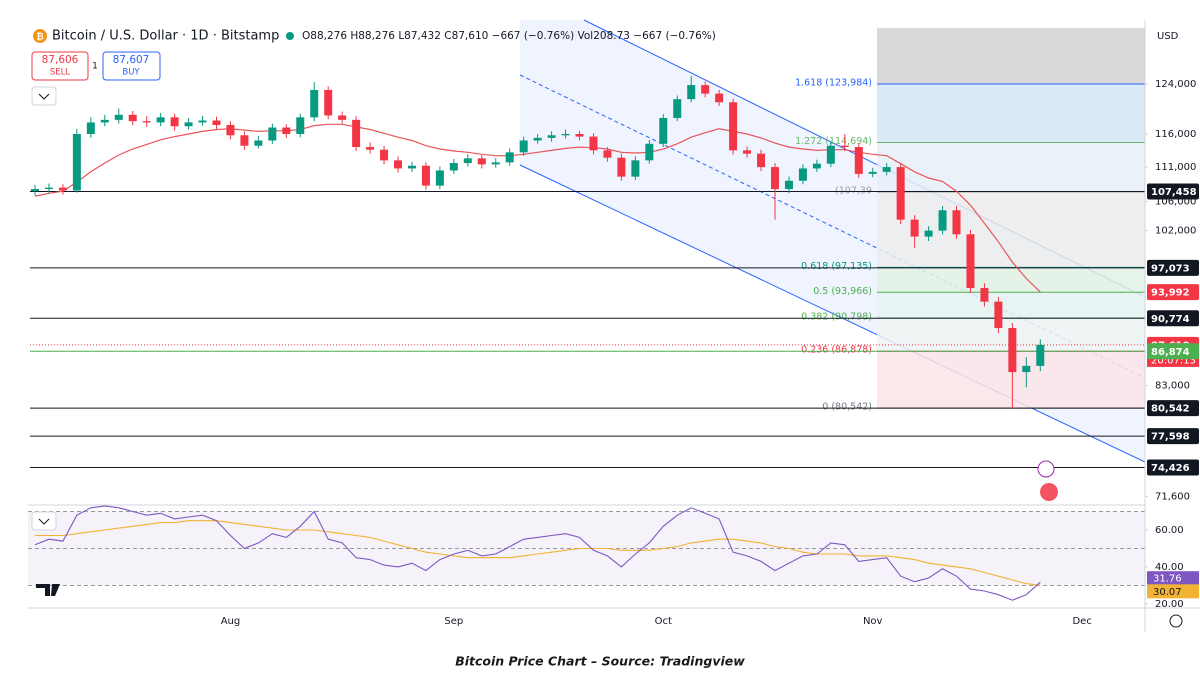 The height and width of the screenshot is (673, 1200). What do you see at coordinates (1167, 592) in the screenshot?
I see `rsi-value-tag: 30.07` at bounding box center [1167, 592].